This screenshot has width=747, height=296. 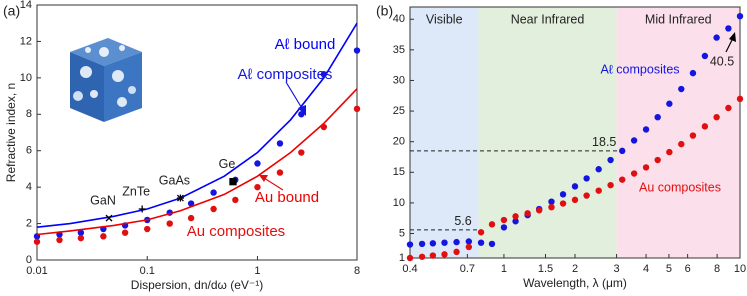 What do you see at coordinates (740, 269) in the screenshot?
I see `x-tick-label: 10` at bounding box center [740, 269].